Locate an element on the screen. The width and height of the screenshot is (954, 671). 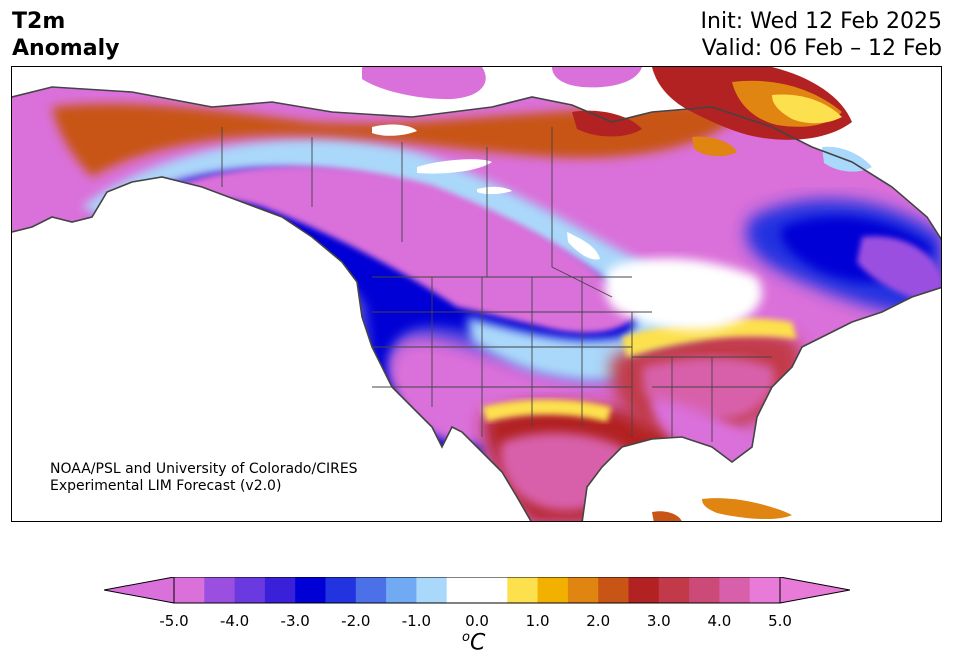
map-title: T2m Anomaly is located at coordinates (65, 35).